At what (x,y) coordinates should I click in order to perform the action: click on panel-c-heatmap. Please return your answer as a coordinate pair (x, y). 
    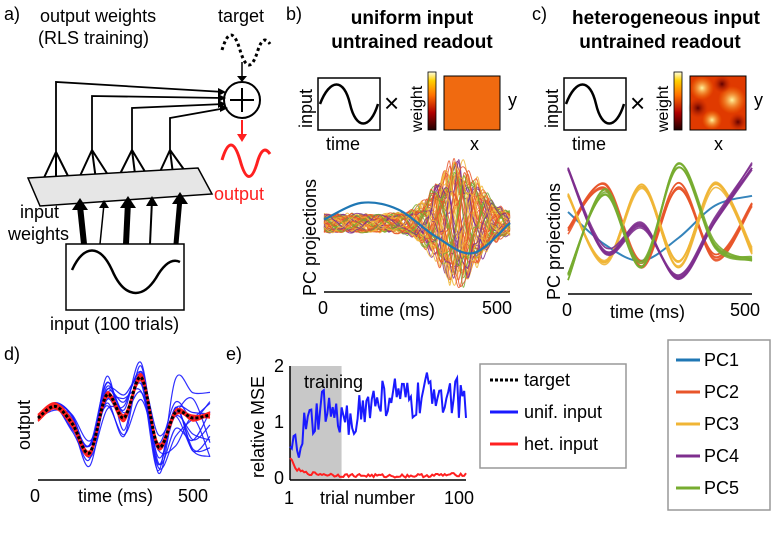
    Looking at the image, I should click on (717, 103).